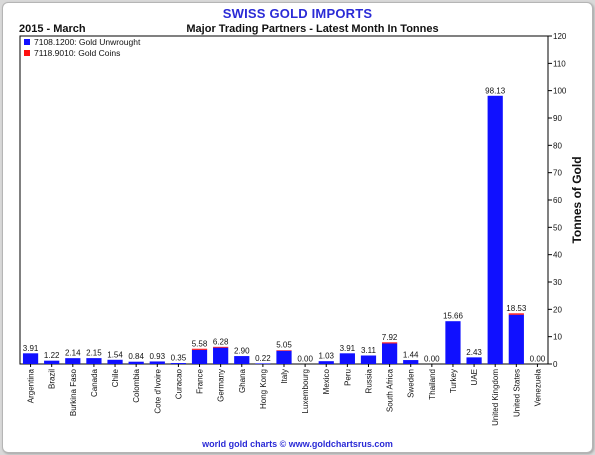 The image size is (595, 455). I want to click on category-label: Hong Kong, so click(263, 389).